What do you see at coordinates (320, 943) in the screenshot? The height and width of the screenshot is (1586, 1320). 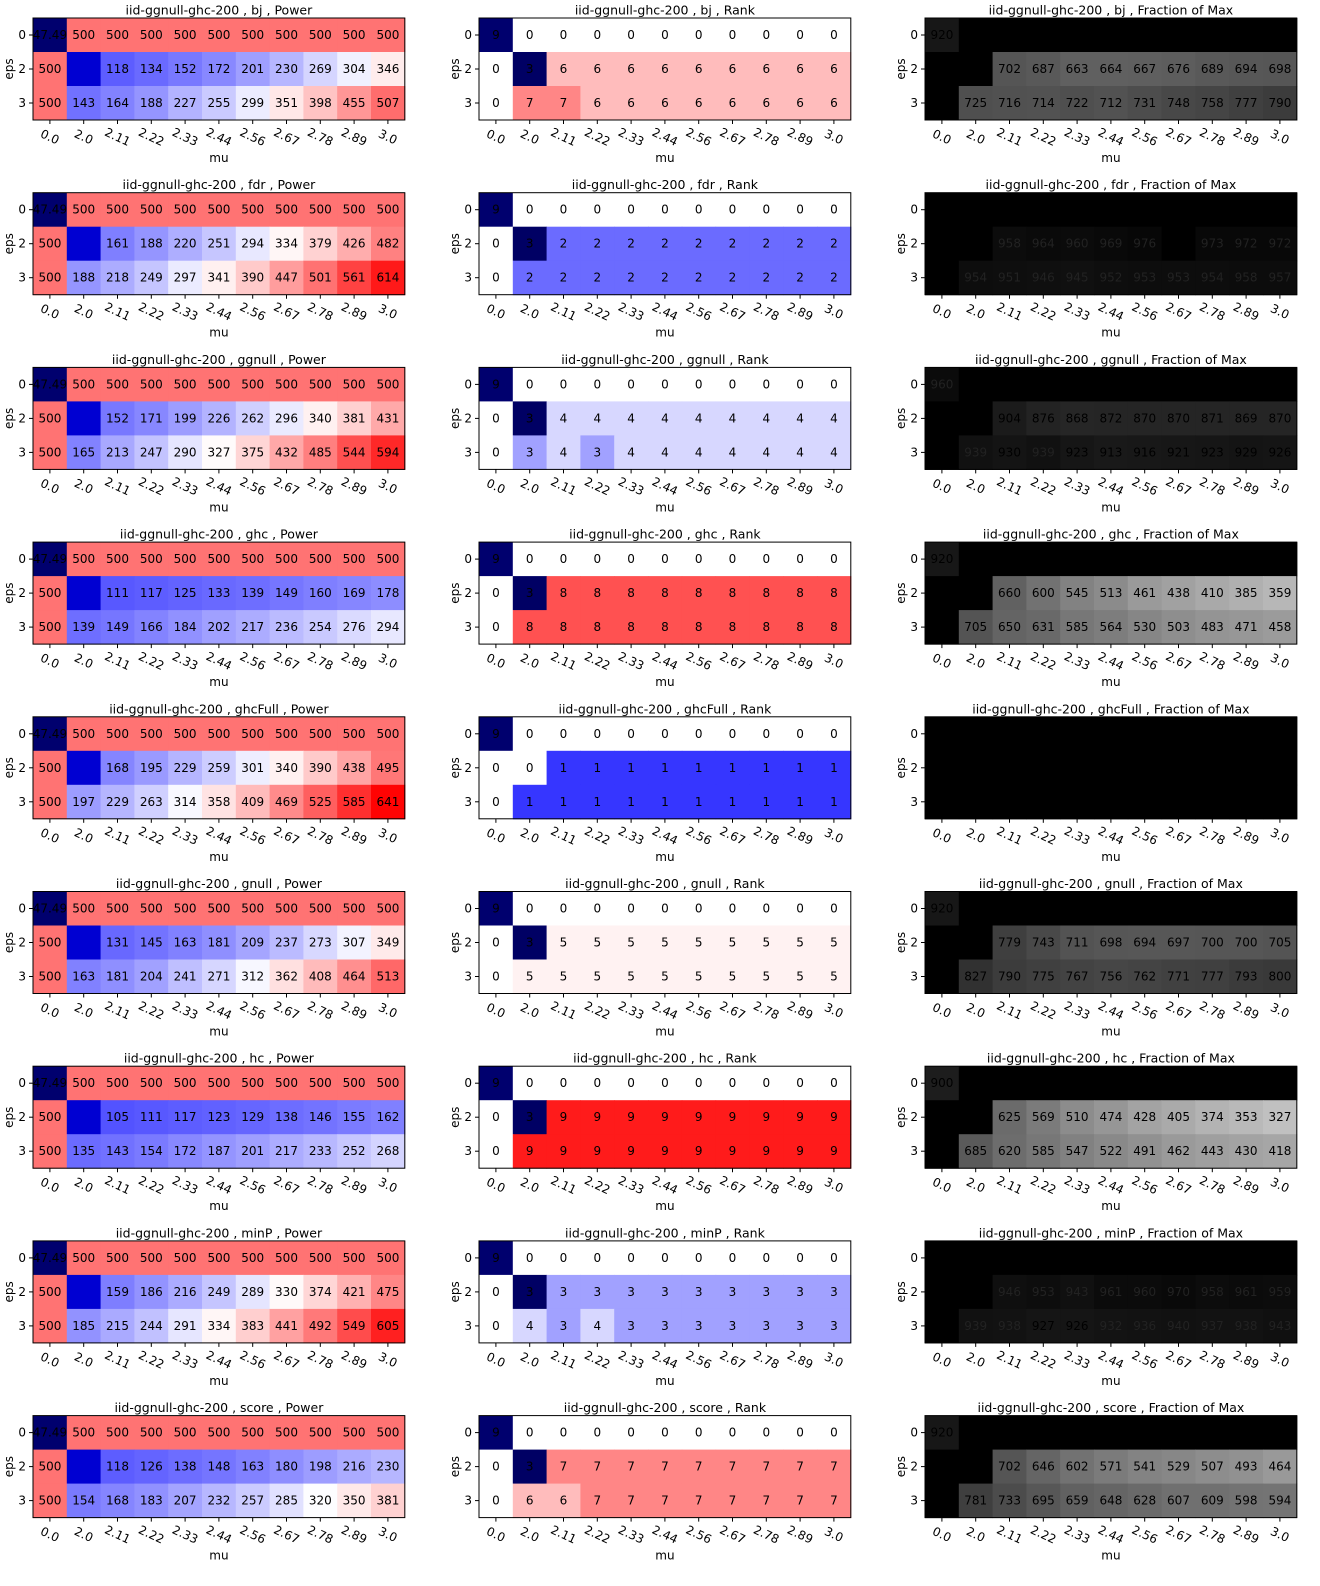 I see `cell-label: 273` at bounding box center [320, 943].